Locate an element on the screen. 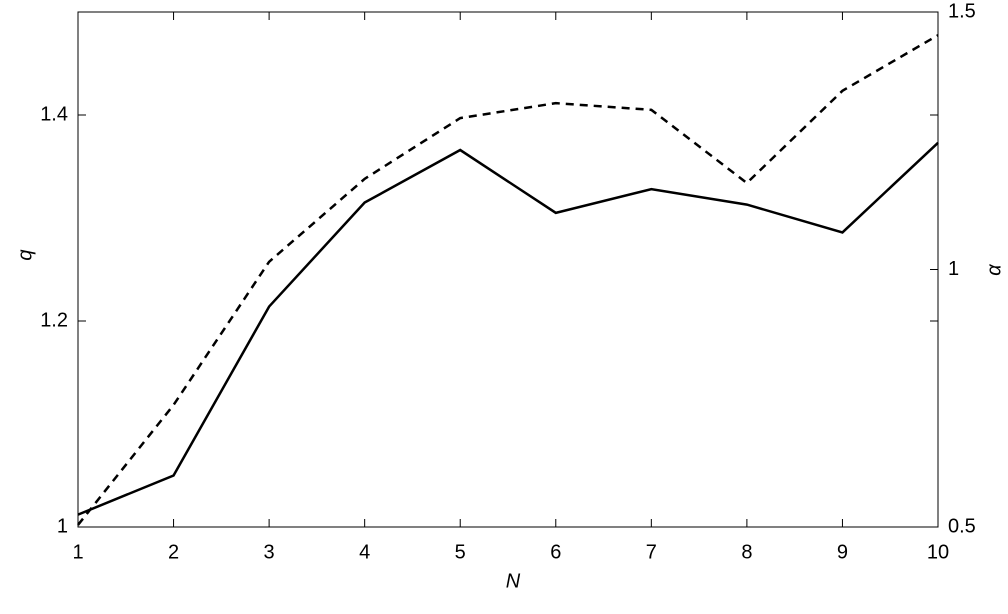  x-tick-label: 4 is located at coordinates (364, 552).